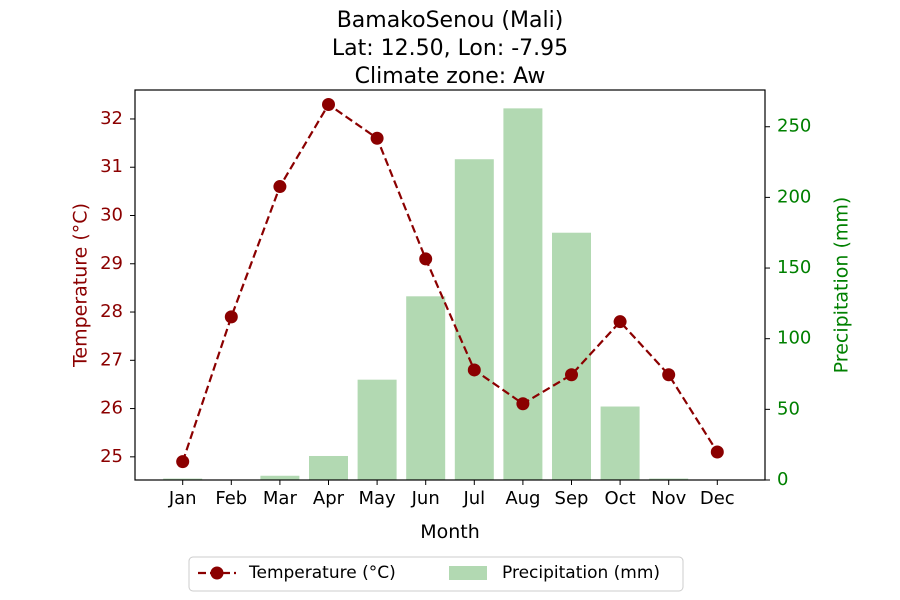  I want to click on x-tick-label: Jan, so click(182, 498).